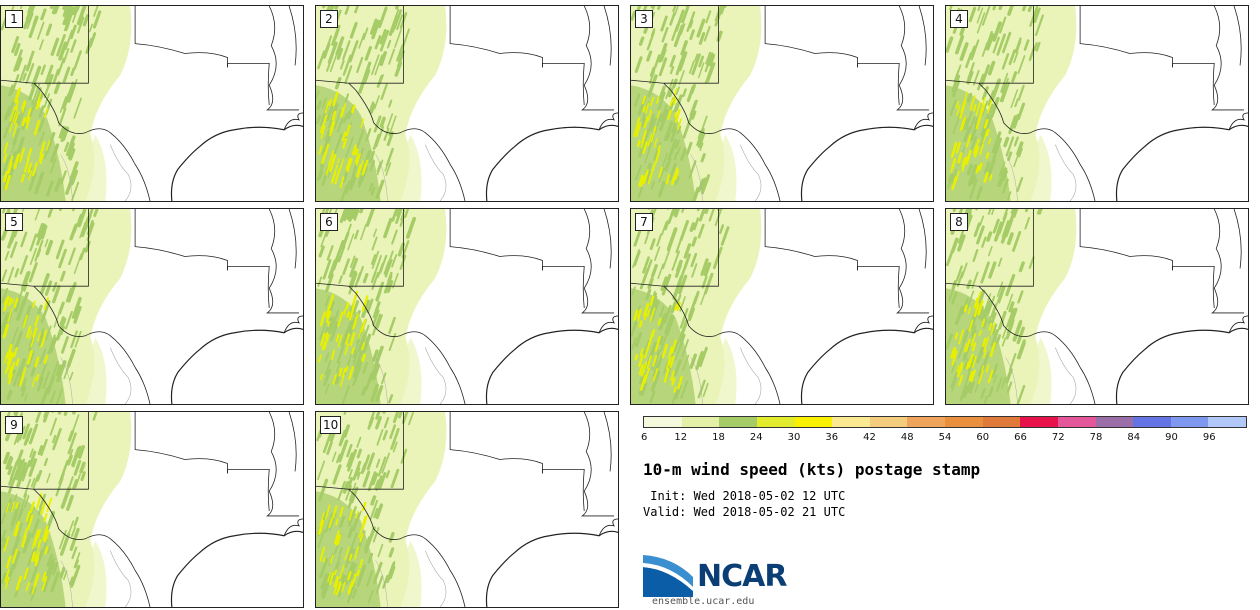 The width and height of the screenshot is (1260, 610). What do you see at coordinates (756, 437) in the screenshot?
I see `colorbar-tick-label: 24` at bounding box center [756, 437].